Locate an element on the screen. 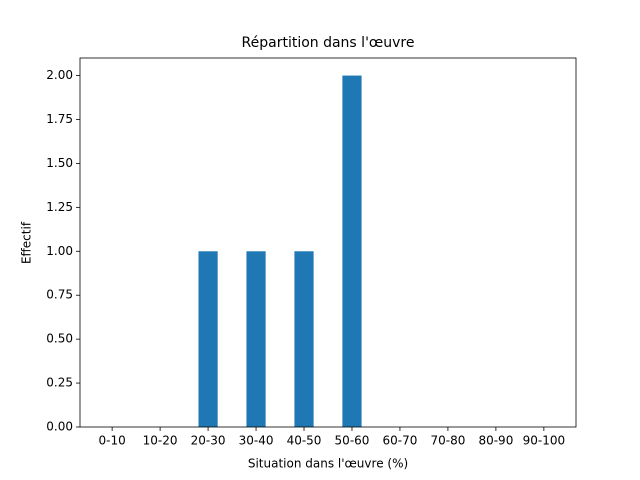 This screenshot has height=480, width=640. x-tick-label: 60-70 is located at coordinates (400, 441).